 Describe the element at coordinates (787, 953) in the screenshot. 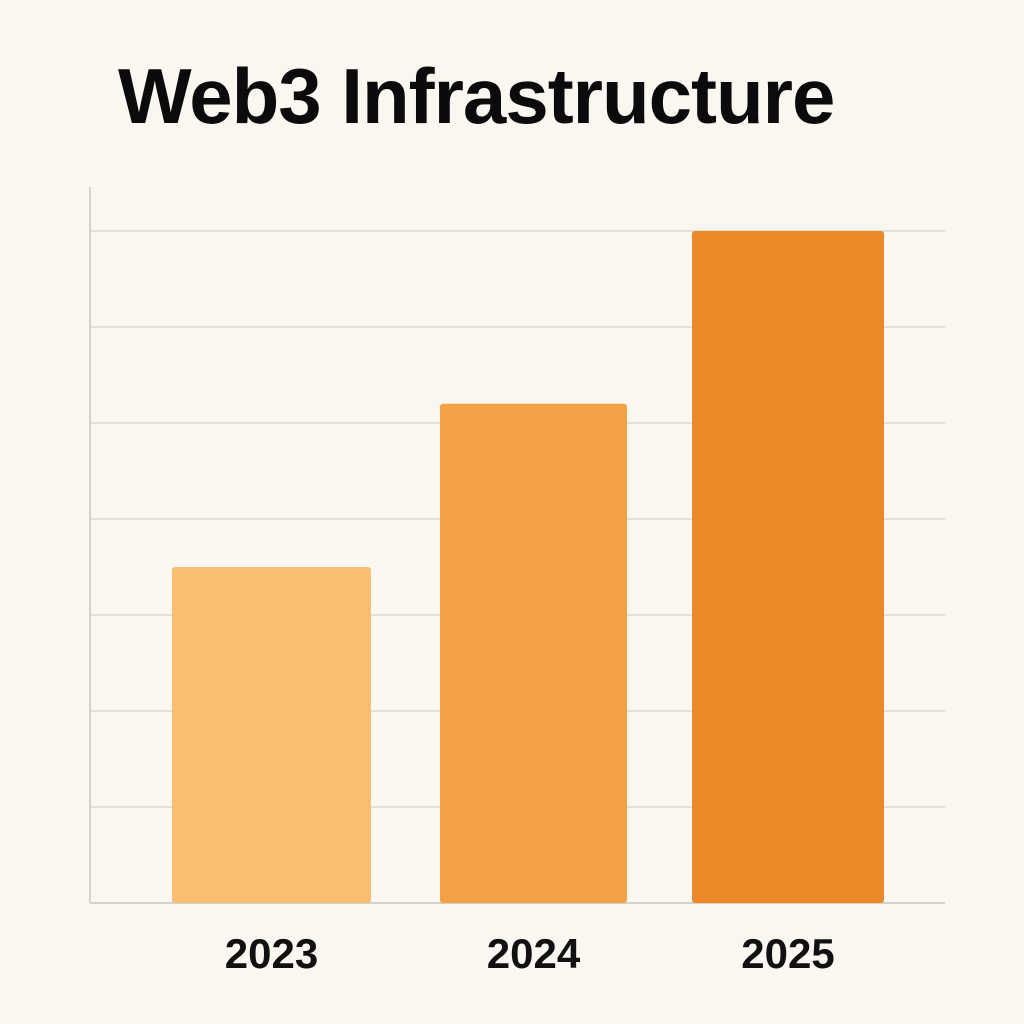

I see `x-tick-label-2025: 2025` at that location.